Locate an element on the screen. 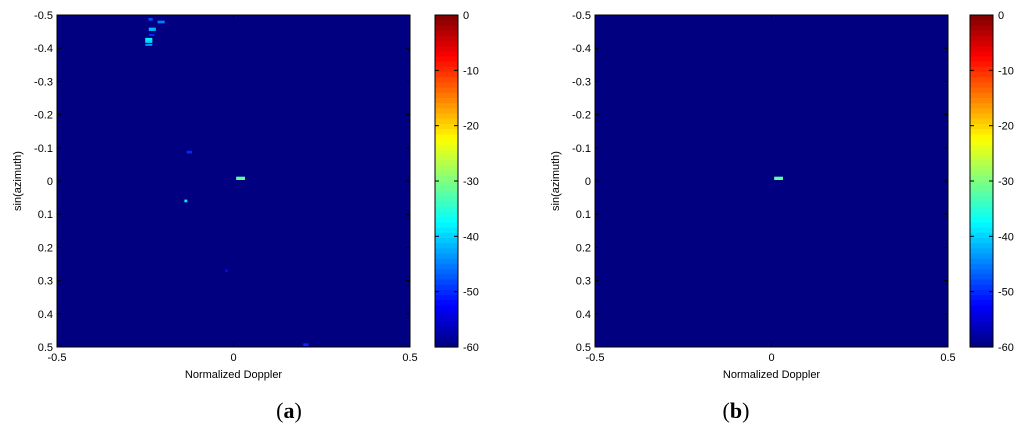 The height and width of the screenshot is (435, 1024). y-tick-label: 0.3 is located at coordinates (583, 282).